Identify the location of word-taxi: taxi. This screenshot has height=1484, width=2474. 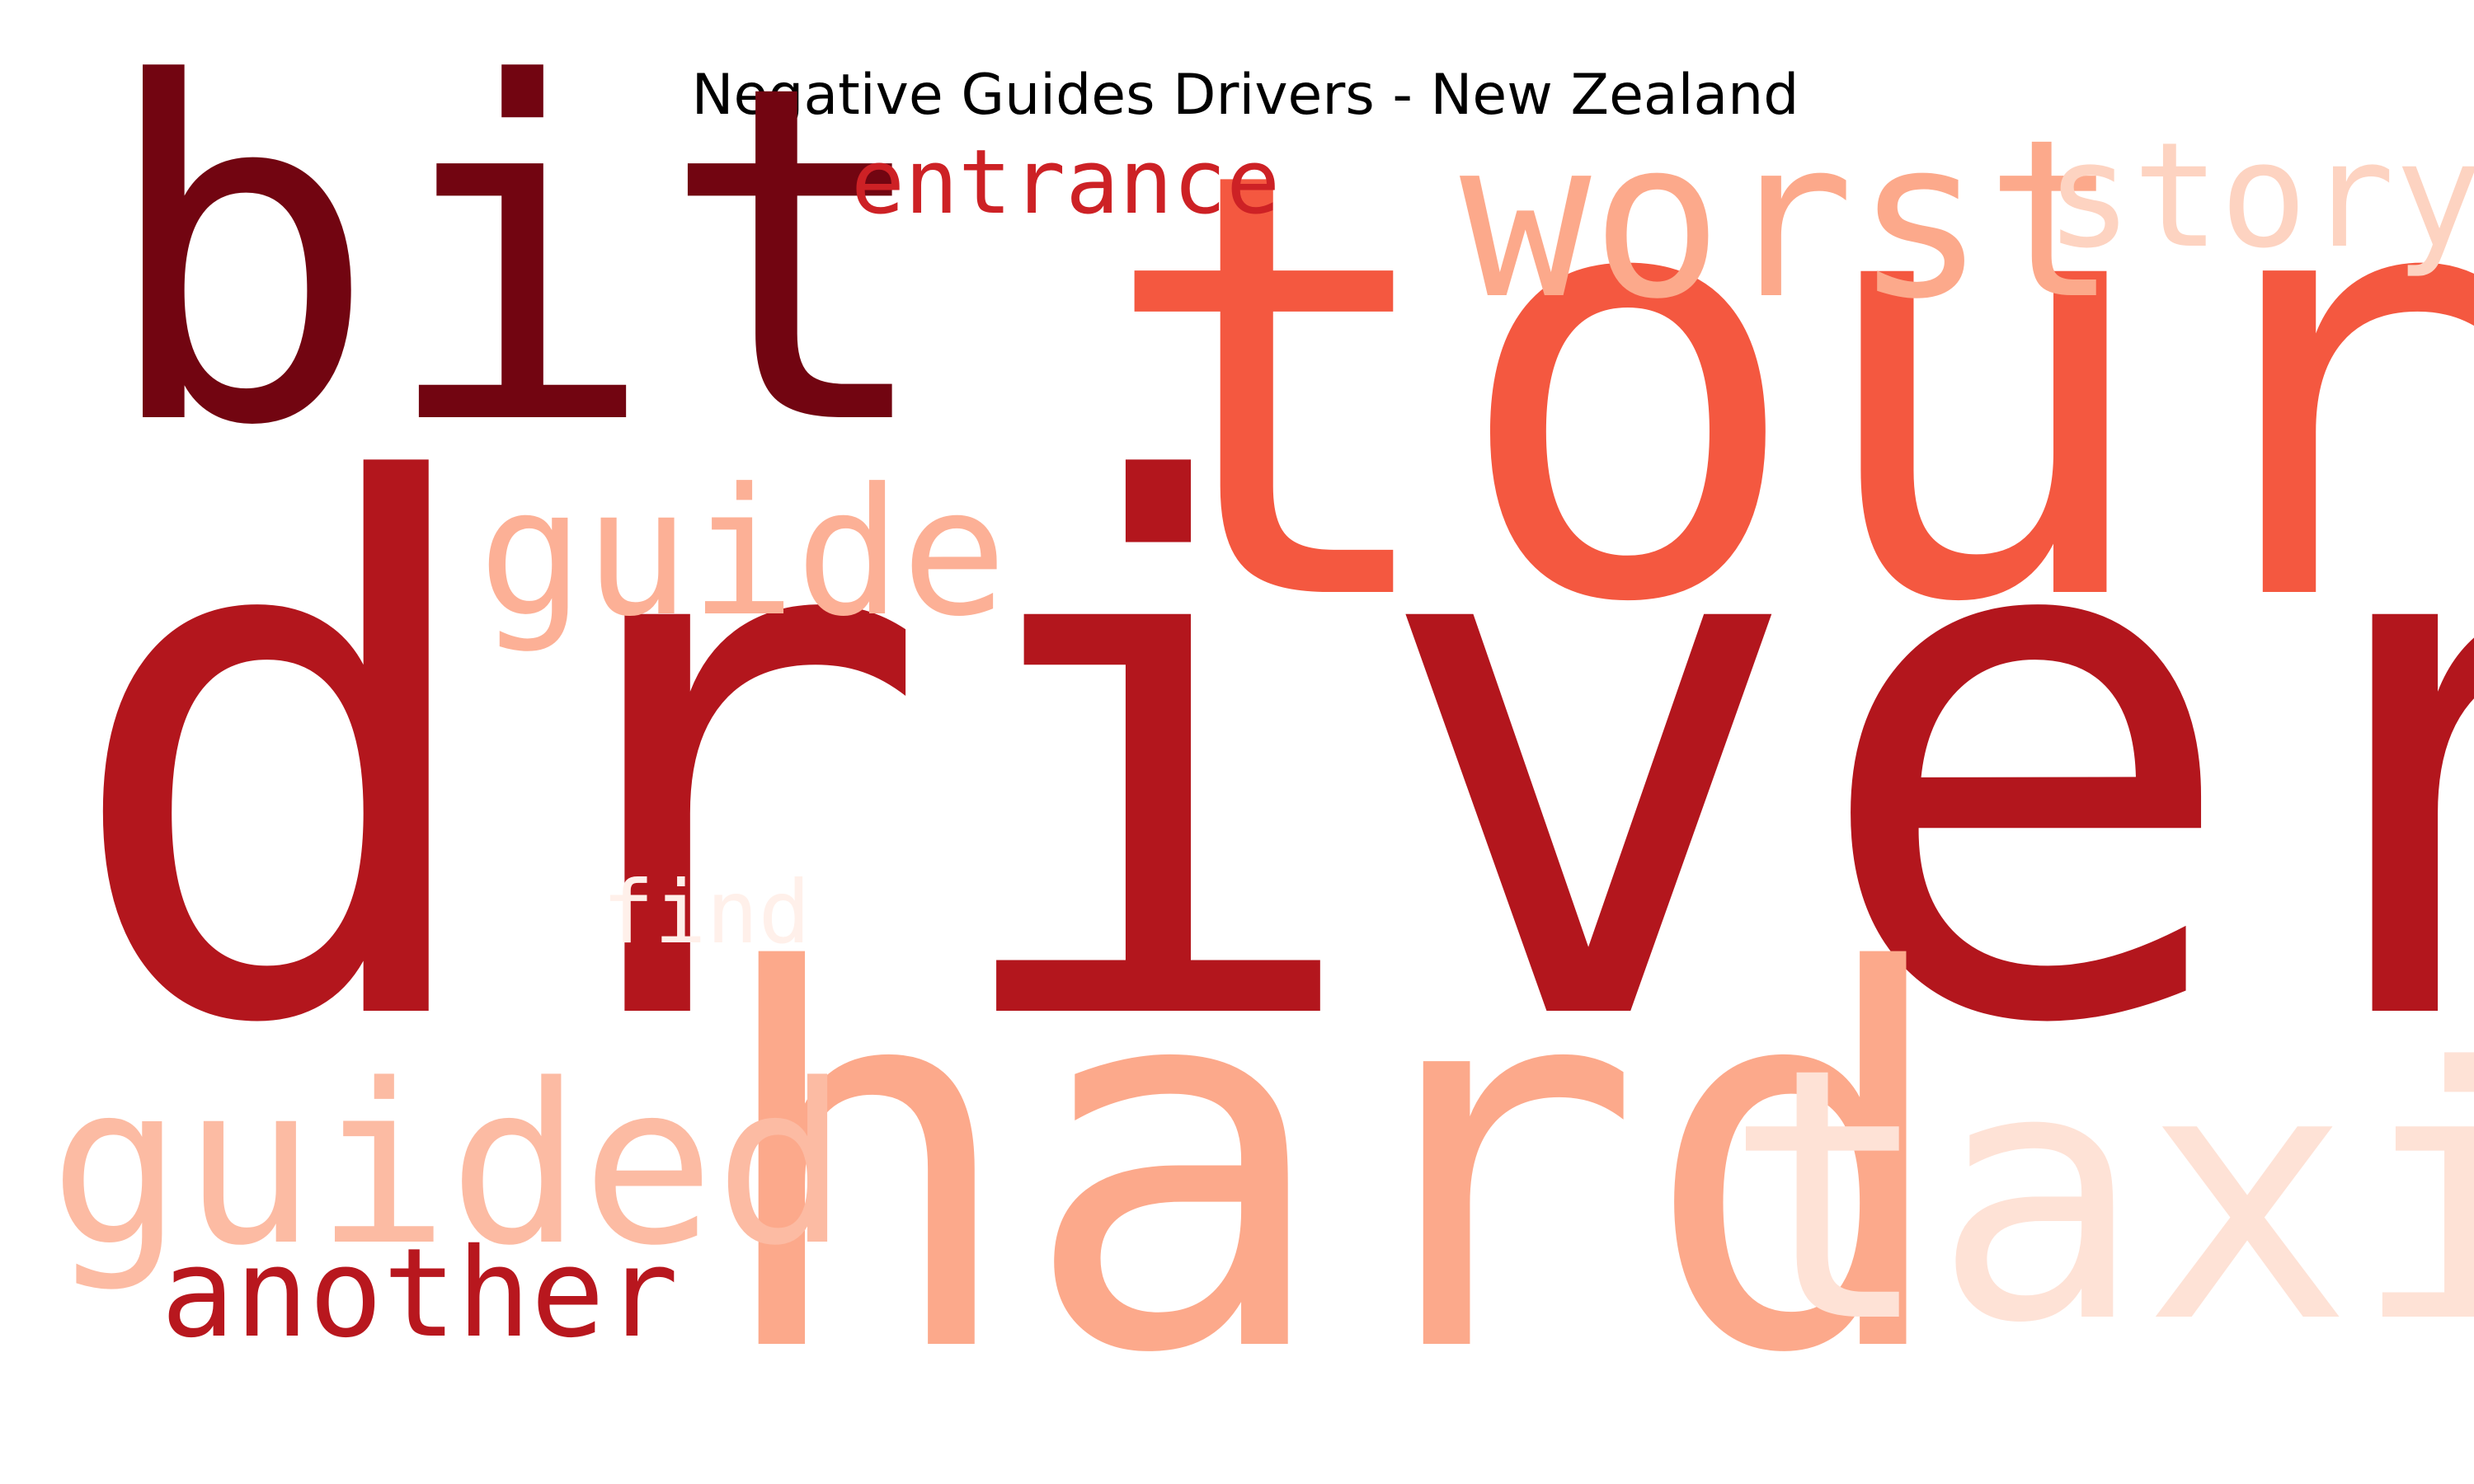
(2099, 1196).